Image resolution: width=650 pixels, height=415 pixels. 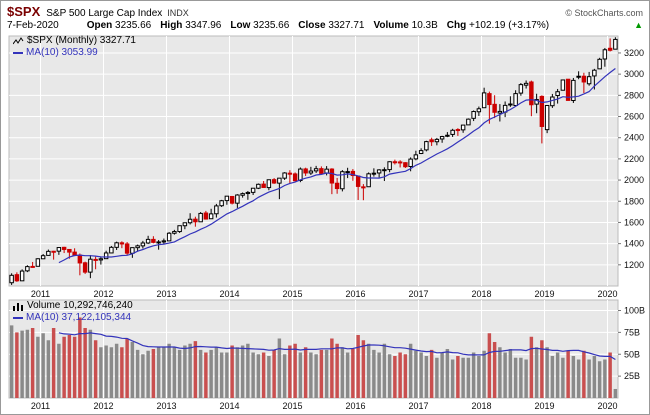 What do you see at coordinates (498, 25) in the screenshot?
I see `quote-change: Chg +102.19 (+3.17%)` at bounding box center [498, 25].